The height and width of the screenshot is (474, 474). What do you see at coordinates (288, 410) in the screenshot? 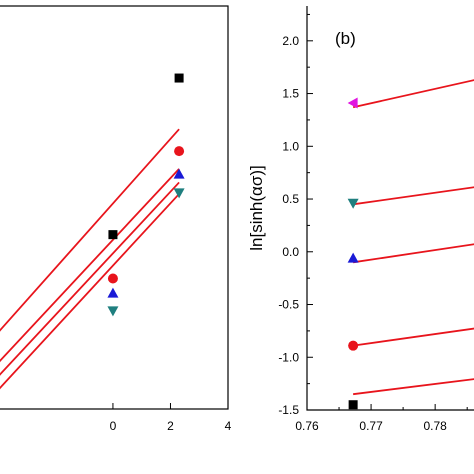
I see `panel-b-y-tick-label: -1.5` at bounding box center [288, 410].